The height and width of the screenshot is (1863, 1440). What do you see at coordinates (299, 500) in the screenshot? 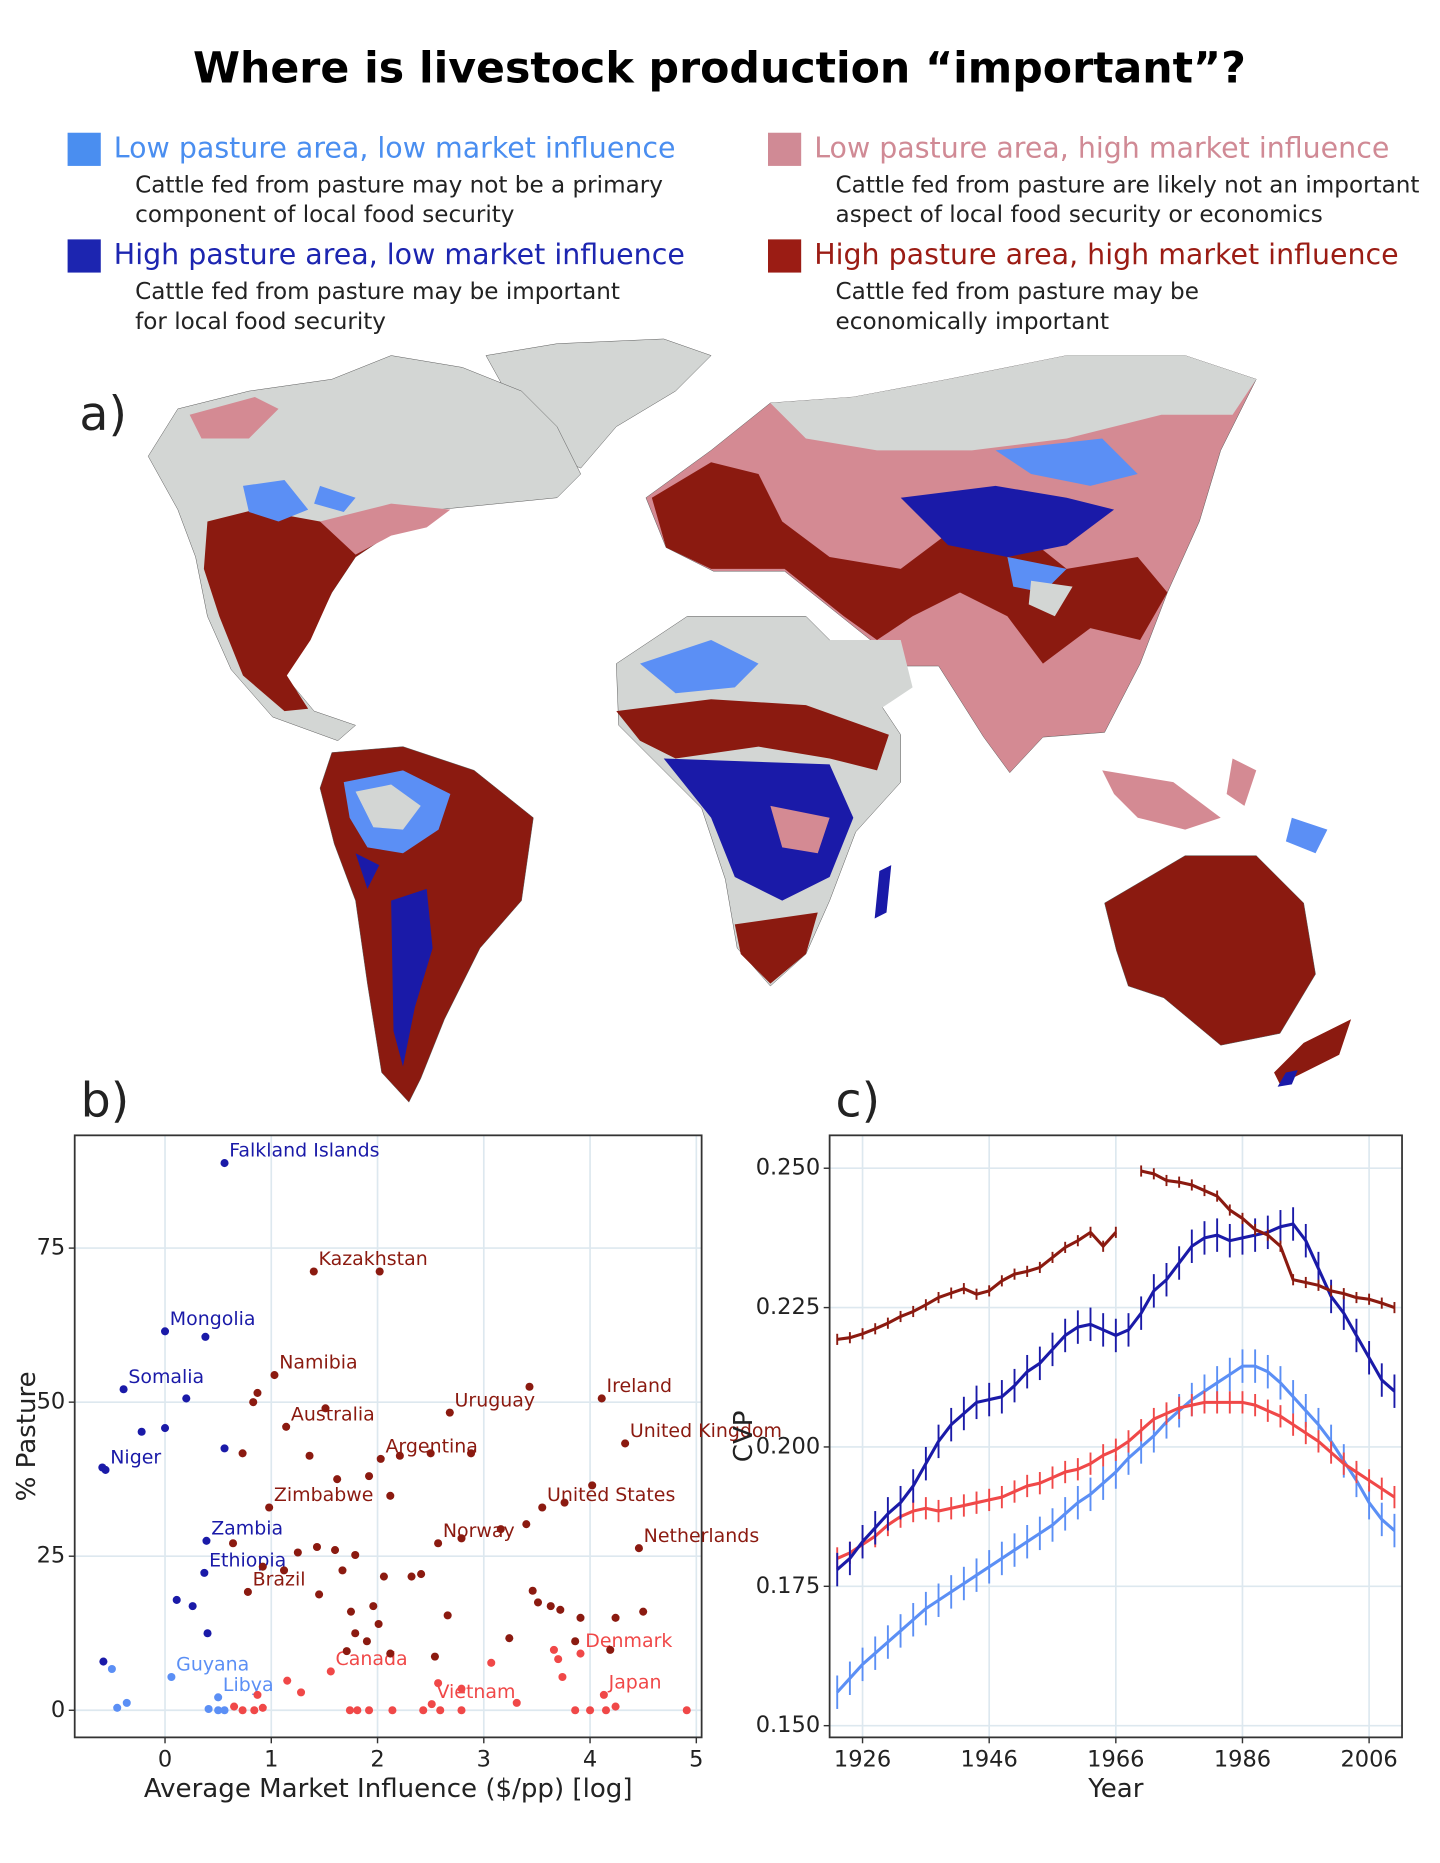
I see `land-low-low` at bounding box center [299, 500].